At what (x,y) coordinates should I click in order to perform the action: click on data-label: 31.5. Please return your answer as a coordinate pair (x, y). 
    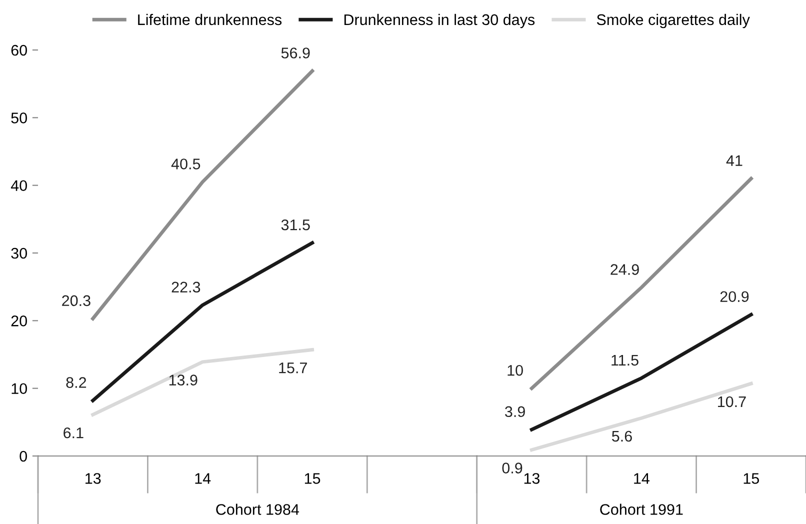
    Looking at the image, I should click on (295, 224).